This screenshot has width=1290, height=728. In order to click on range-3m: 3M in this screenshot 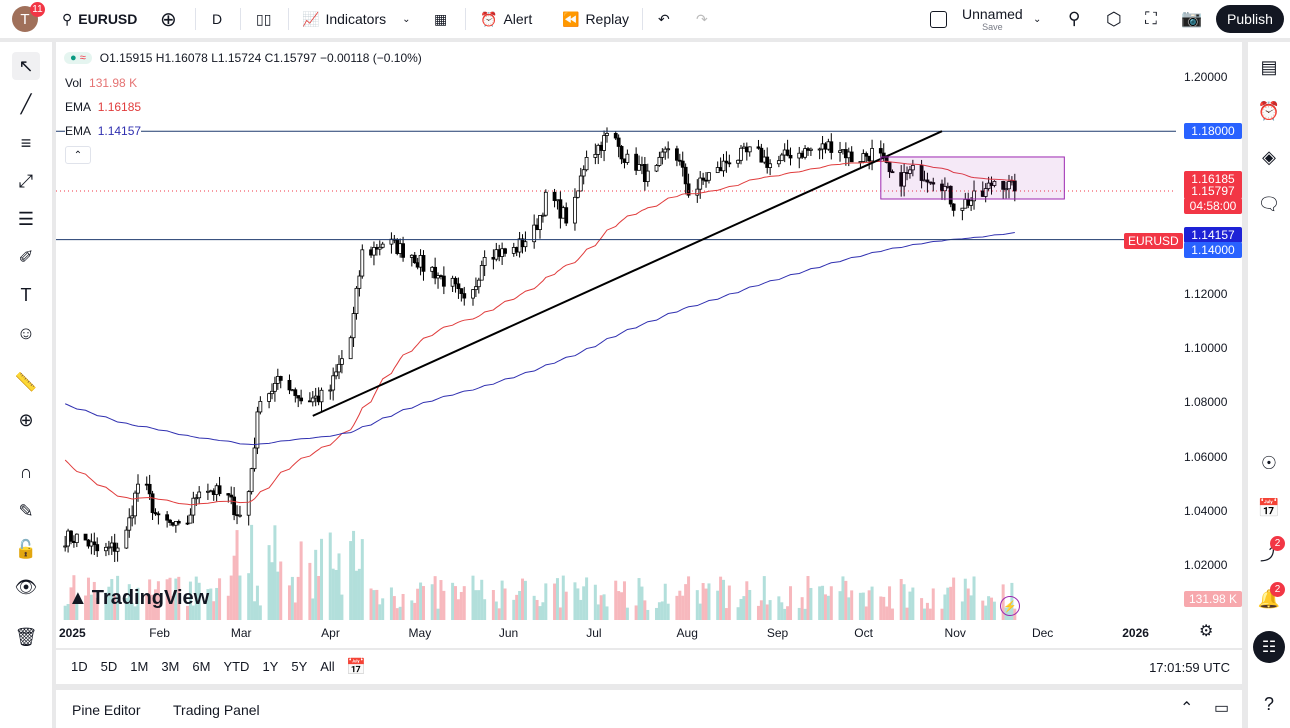, I will do `click(170, 666)`.